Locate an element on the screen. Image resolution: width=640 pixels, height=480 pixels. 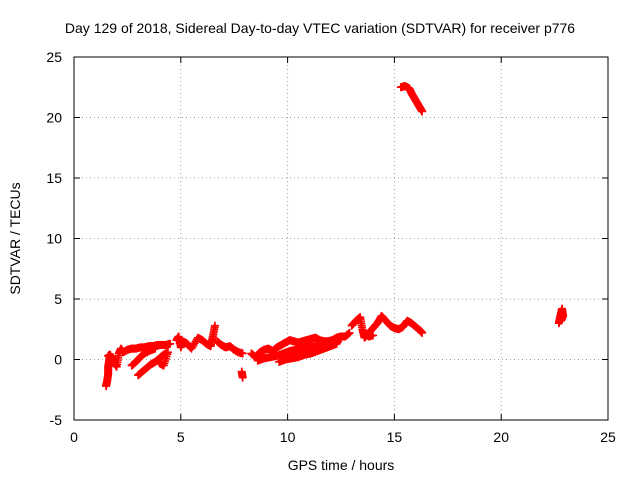
x-tick-label: 15 is located at coordinates (395, 437).